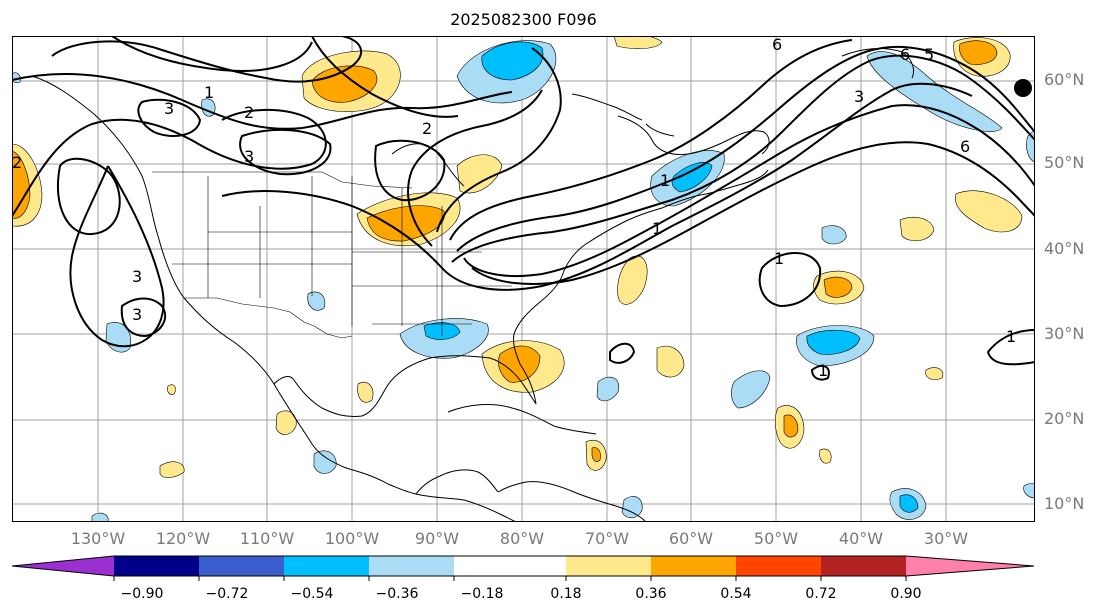  What do you see at coordinates (267, 538) in the screenshot?
I see `lon-tick-label: 110°W` at bounding box center [267, 538].